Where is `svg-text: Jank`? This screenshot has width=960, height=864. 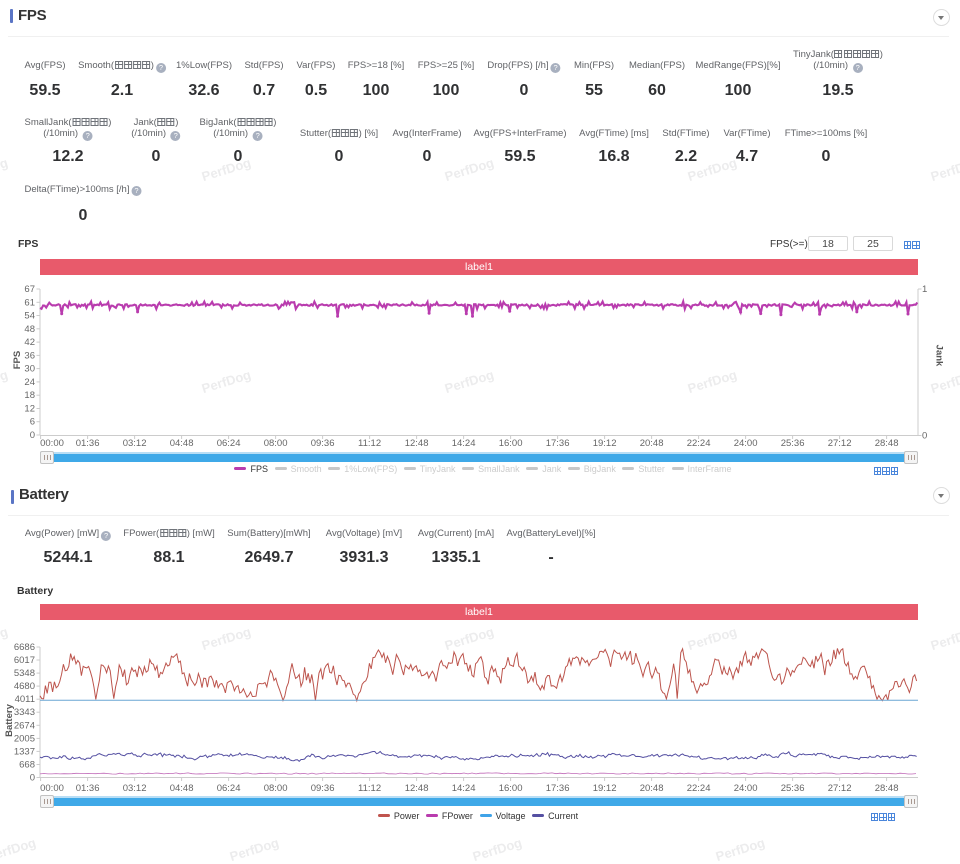
svg-text: Jank is located at coordinates (939, 356).